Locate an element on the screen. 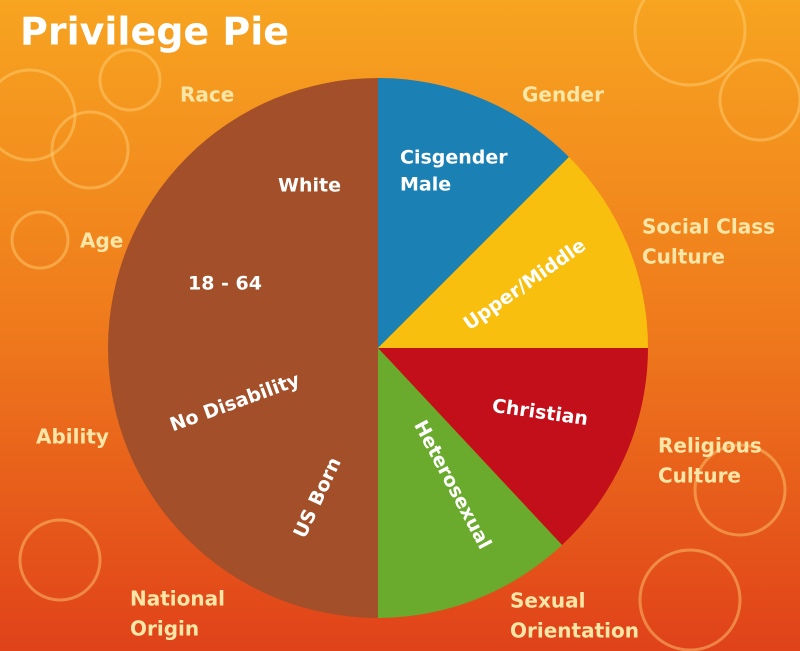  outer-label: Religious is located at coordinates (710, 446).